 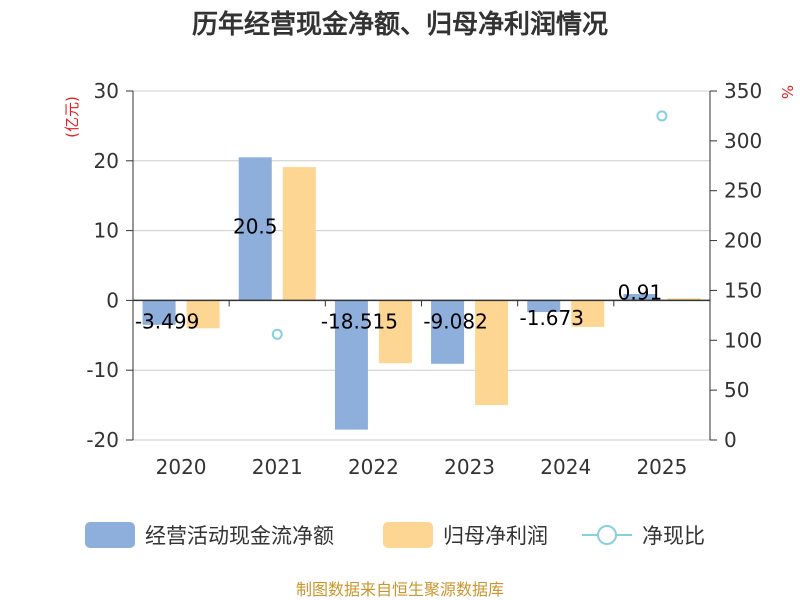 What do you see at coordinates (743, 340) in the screenshot?
I see `right-tick-label: 100` at bounding box center [743, 340].